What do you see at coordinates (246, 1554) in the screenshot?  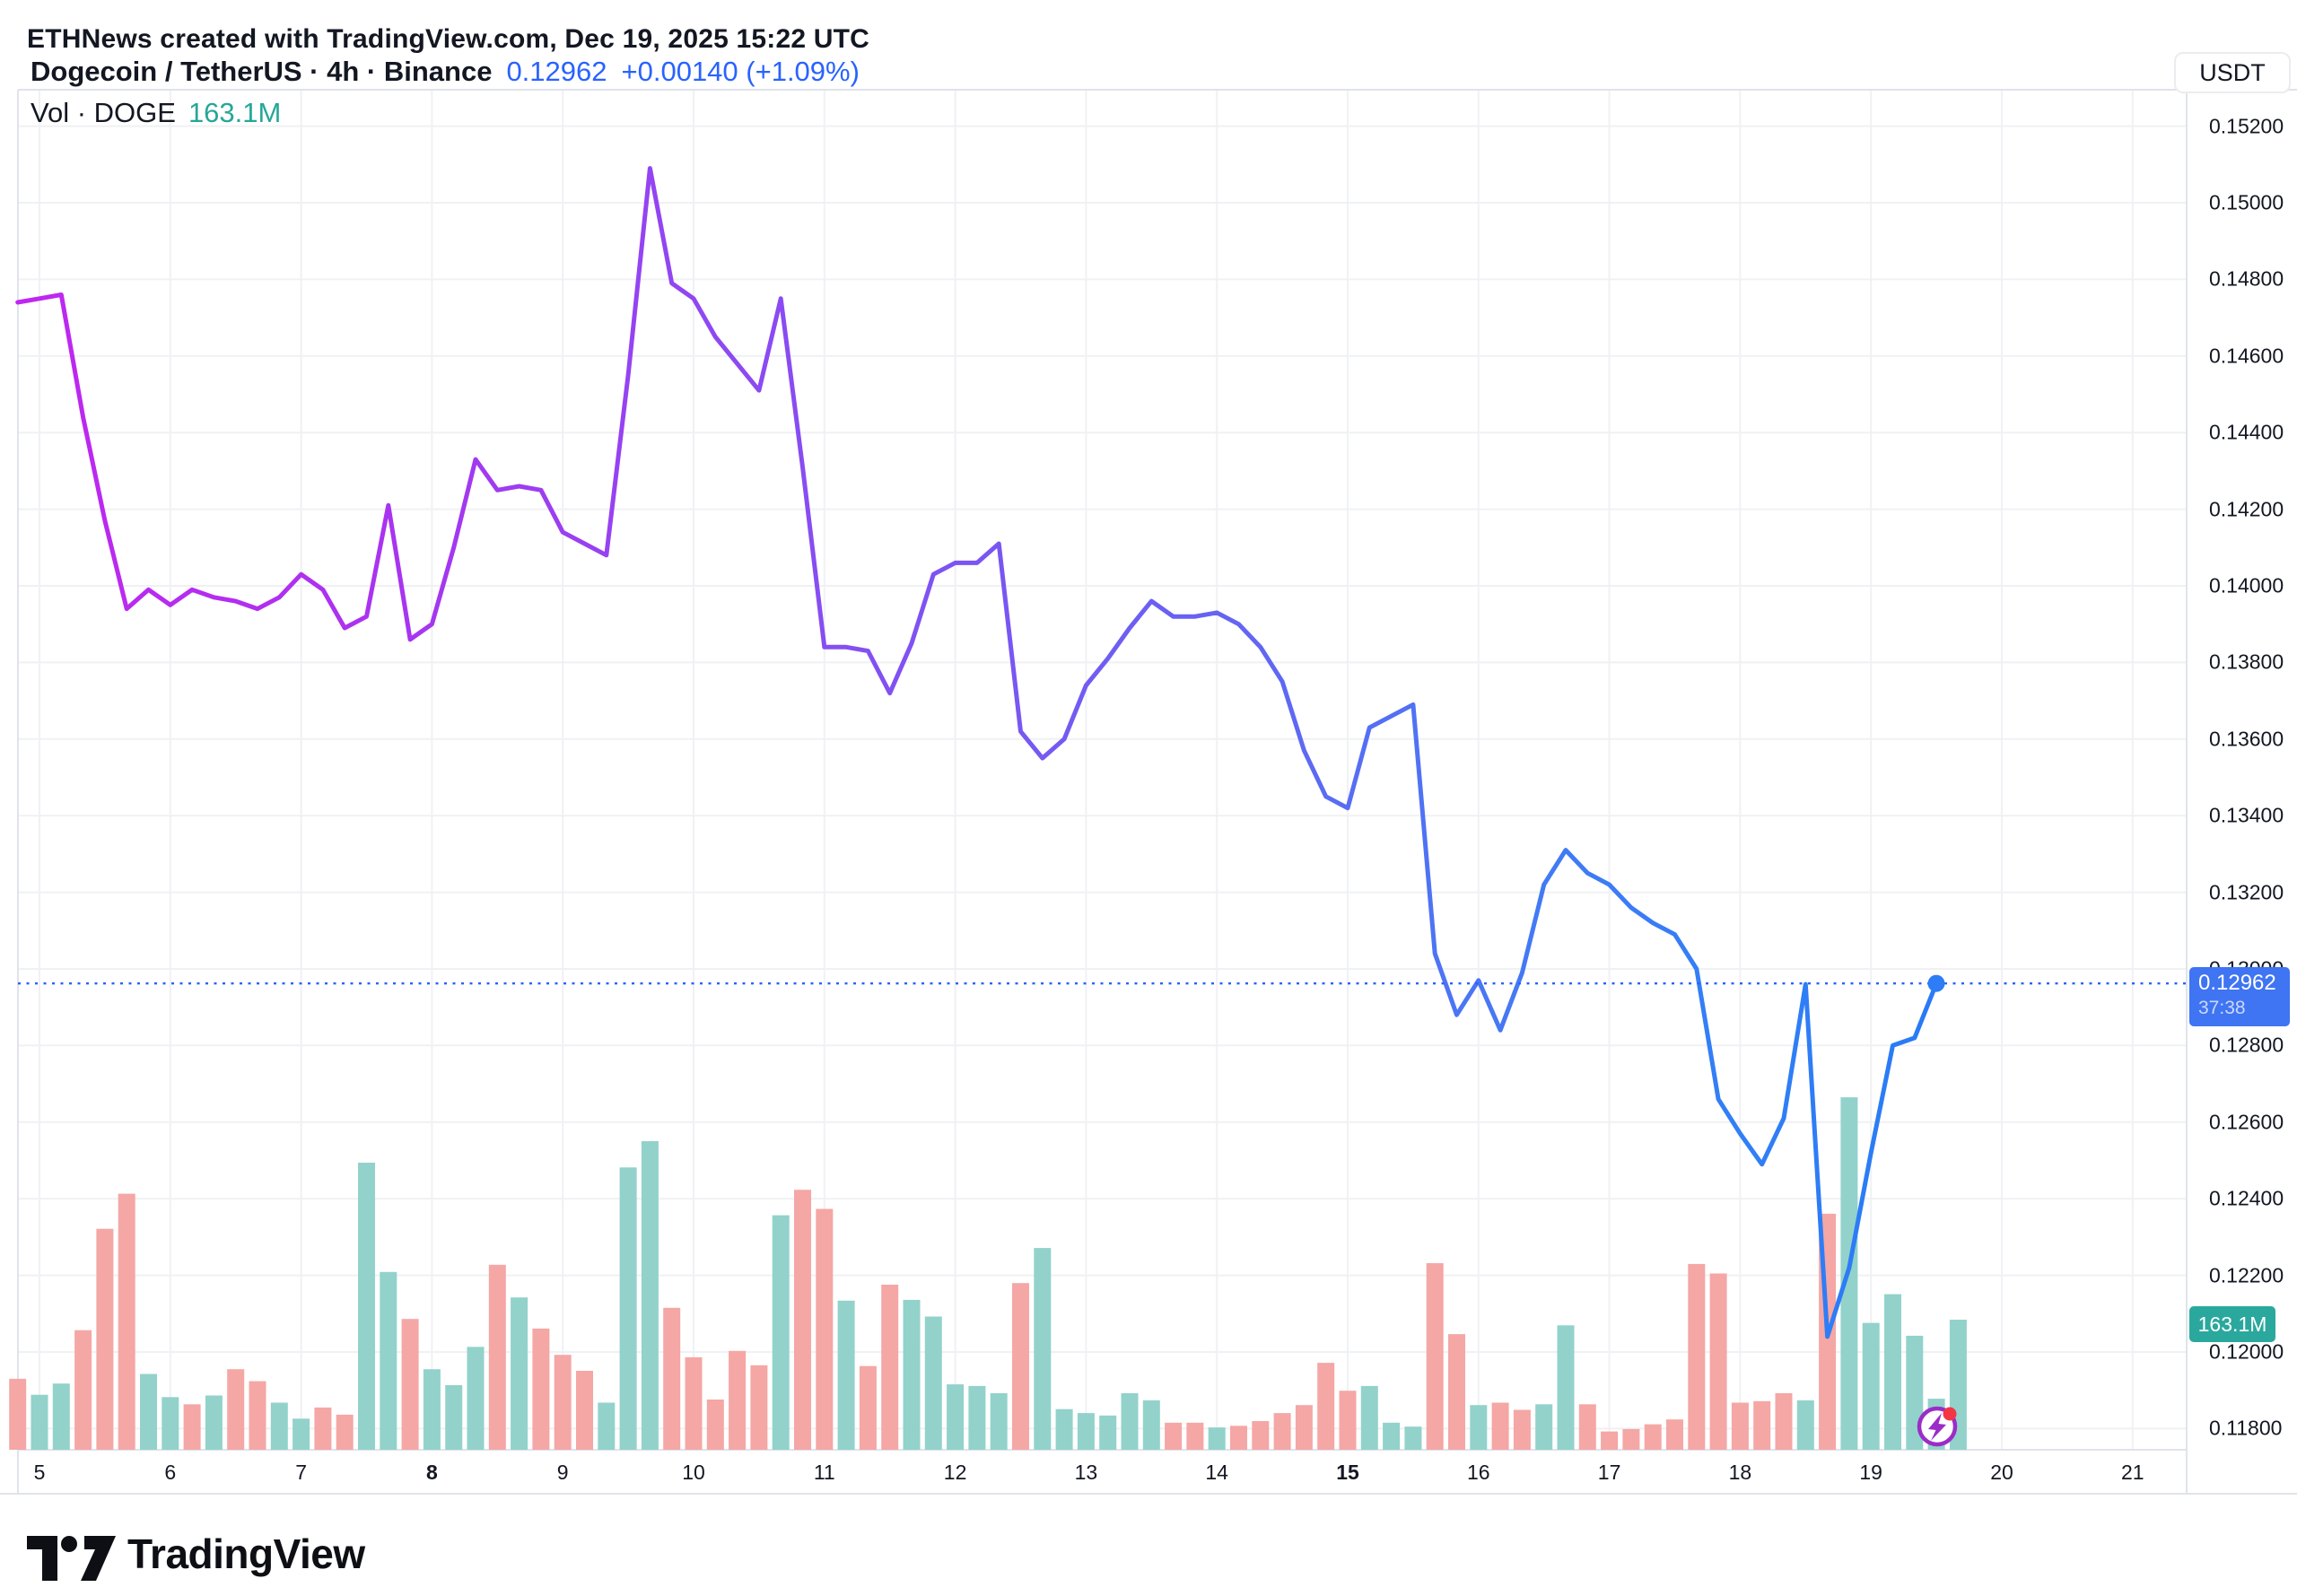 I see `tradingview-wordmark: TradingView` at bounding box center [246, 1554].